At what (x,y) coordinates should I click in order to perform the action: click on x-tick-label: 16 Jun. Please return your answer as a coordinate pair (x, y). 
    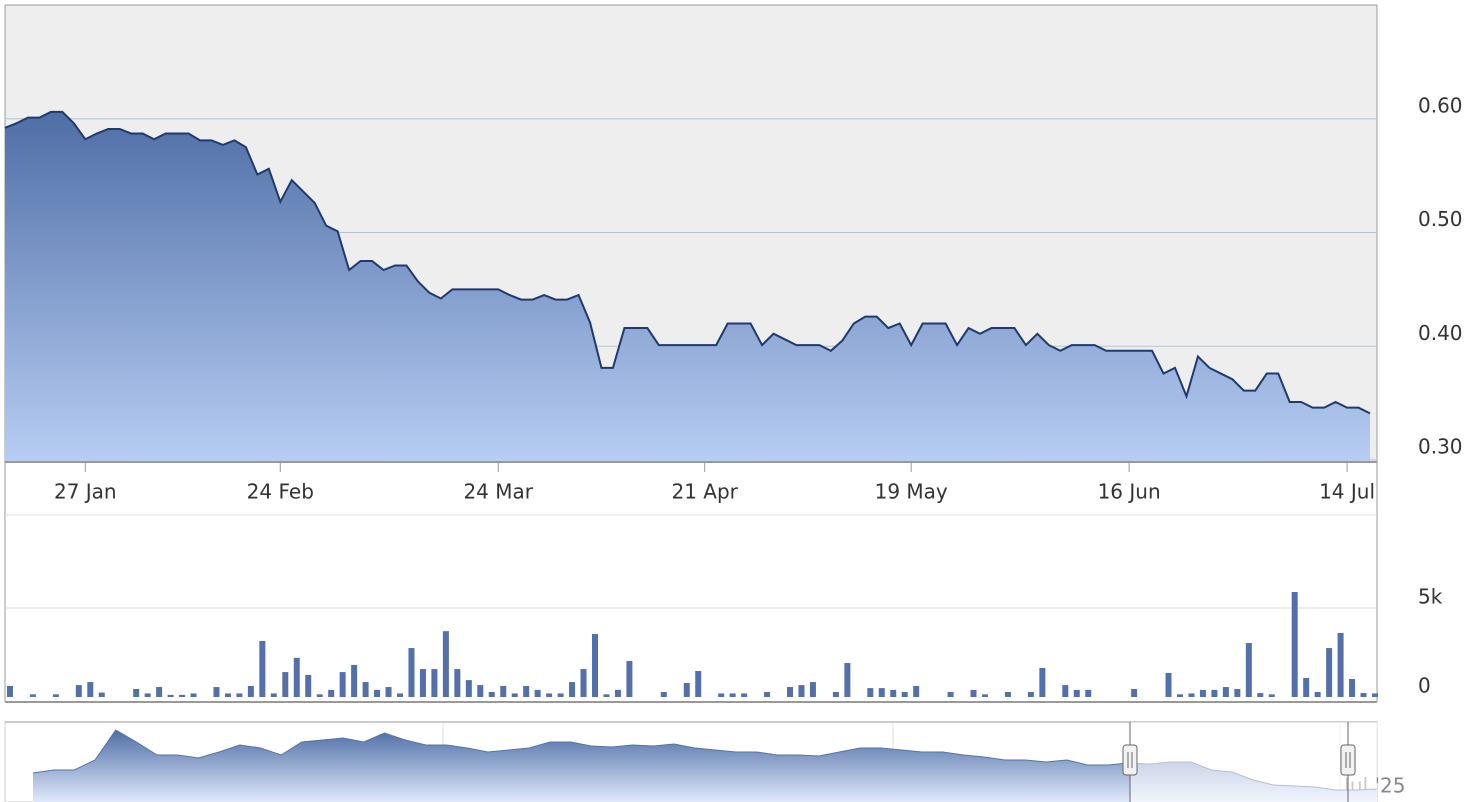
    Looking at the image, I should click on (1129, 492).